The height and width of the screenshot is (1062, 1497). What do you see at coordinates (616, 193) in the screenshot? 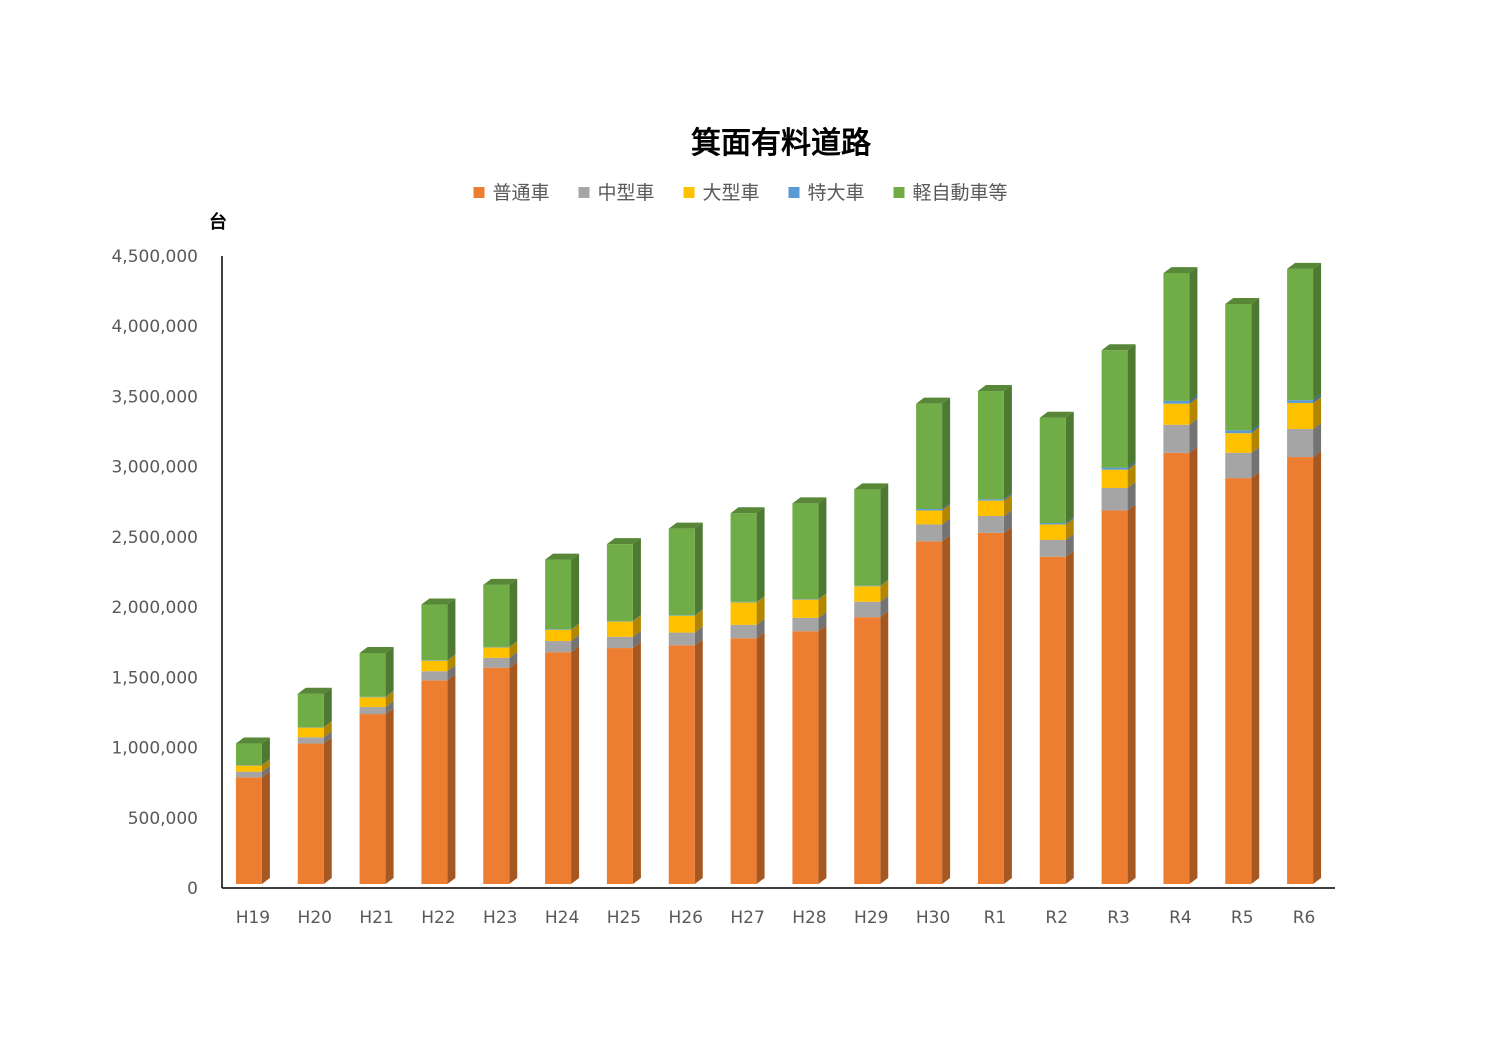
I see `legend-item: 中型車` at bounding box center [616, 193].